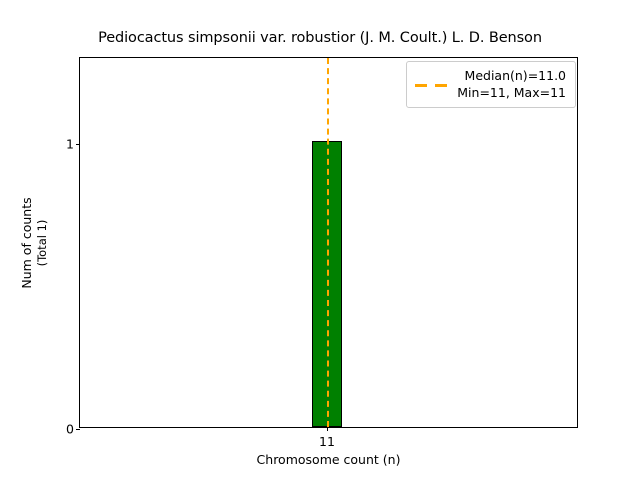 The image size is (640, 480). I want to click on legend-label-median: Median(n)=11.0, so click(515, 75).